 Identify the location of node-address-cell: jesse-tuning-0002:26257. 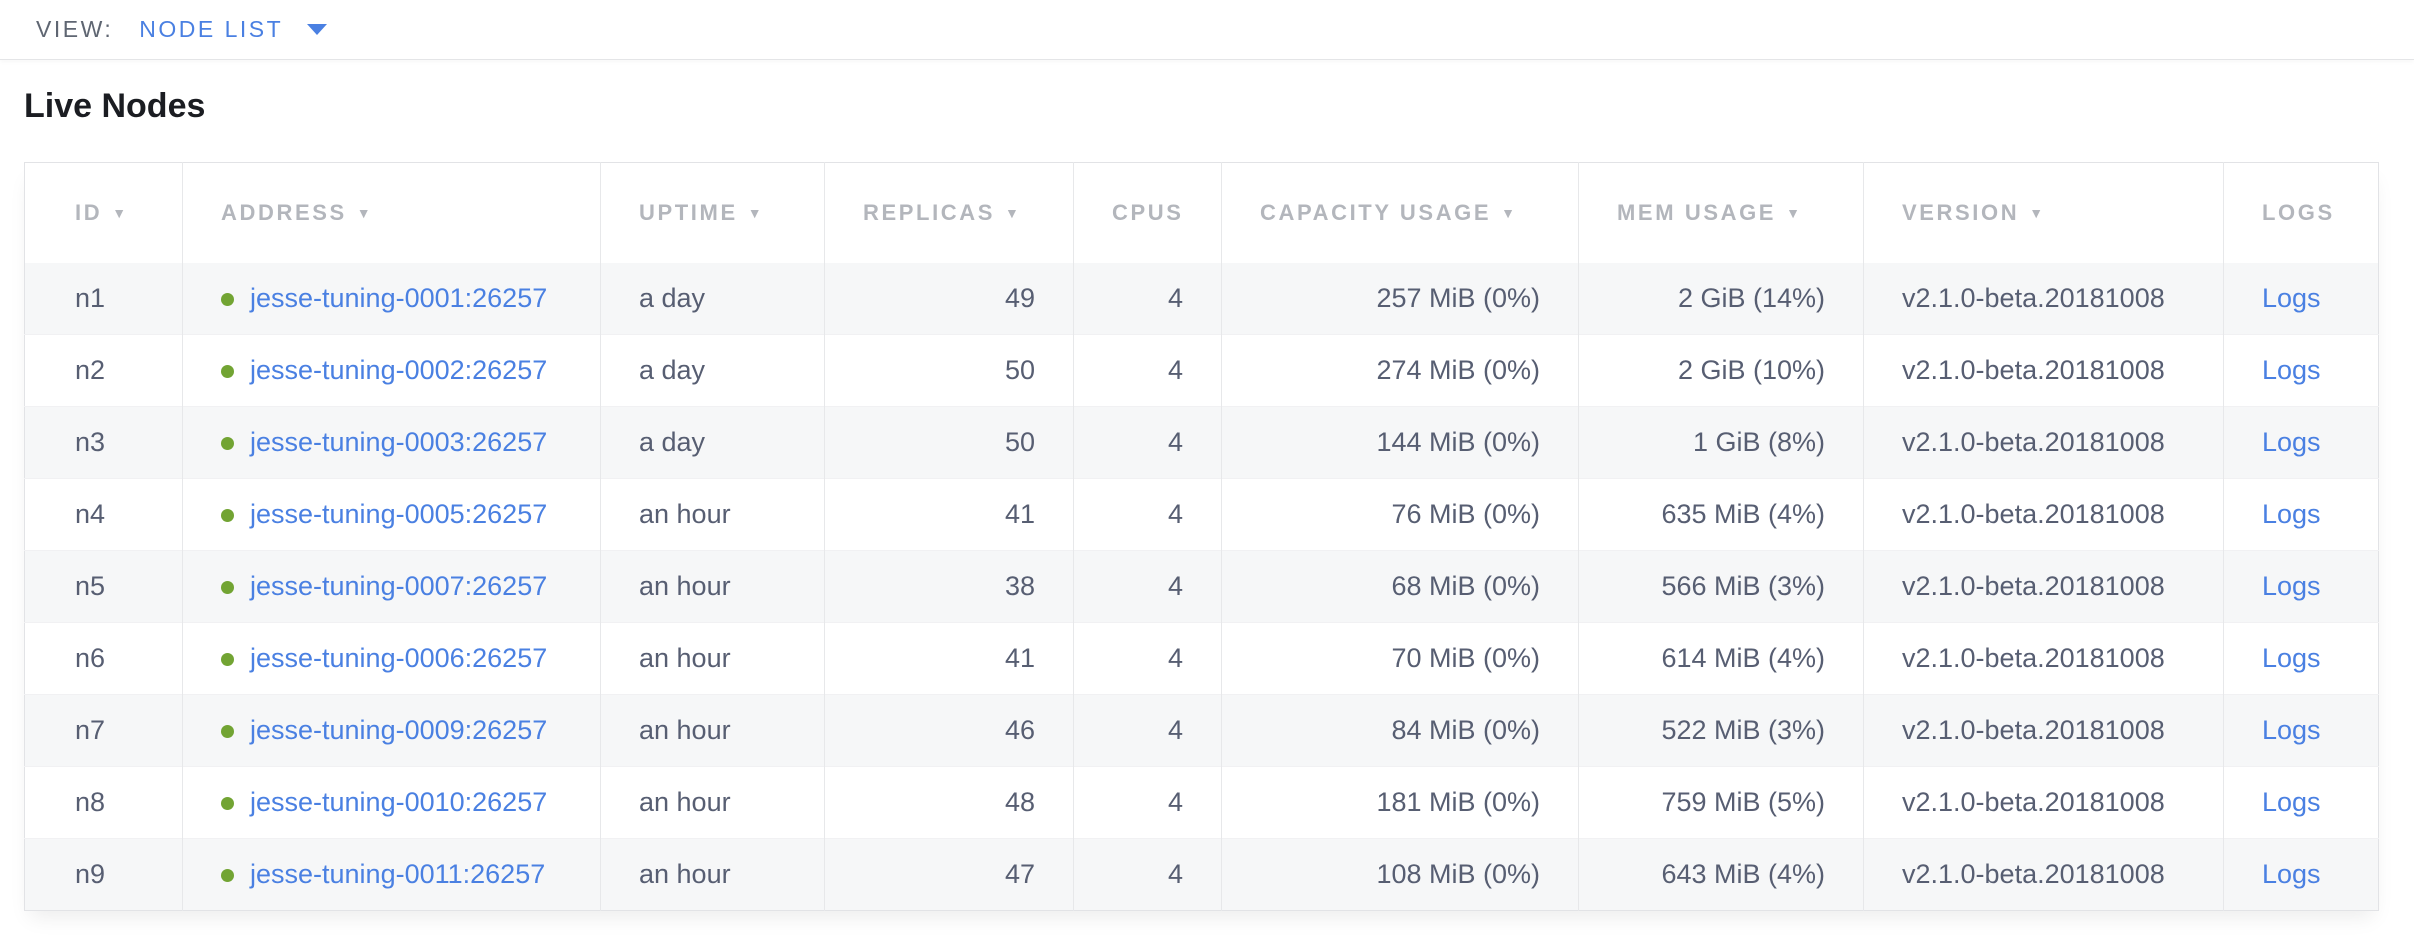
(391, 370).